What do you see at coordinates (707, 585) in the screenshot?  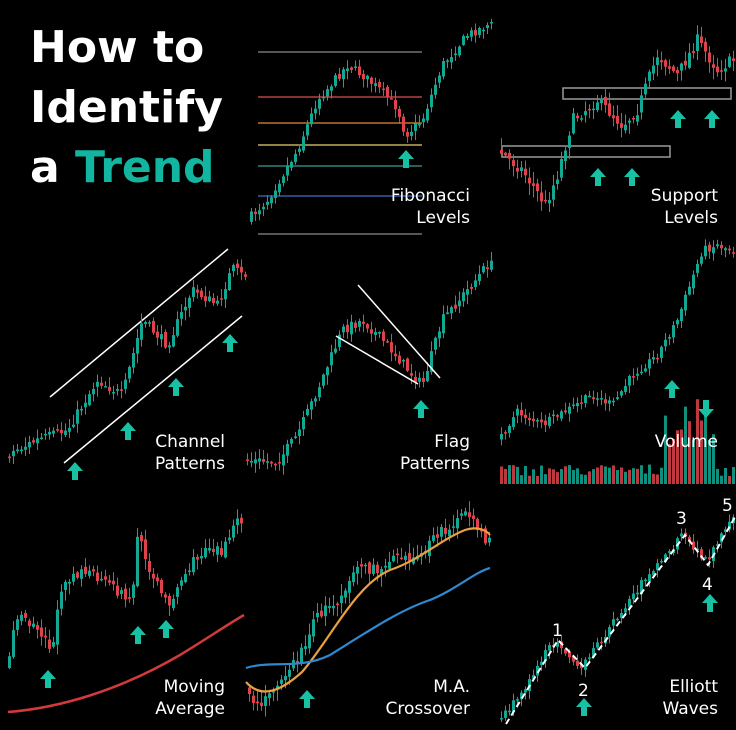 I see `wave-label-4: 4` at bounding box center [707, 585].